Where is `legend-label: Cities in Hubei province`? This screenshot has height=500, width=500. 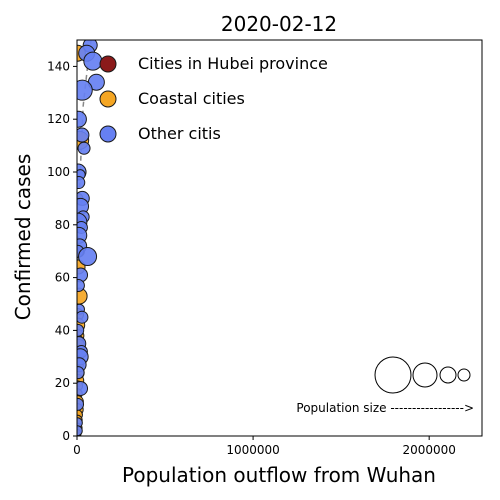 legend-label: Cities in Hubei province is located at coordinates (233, 63).